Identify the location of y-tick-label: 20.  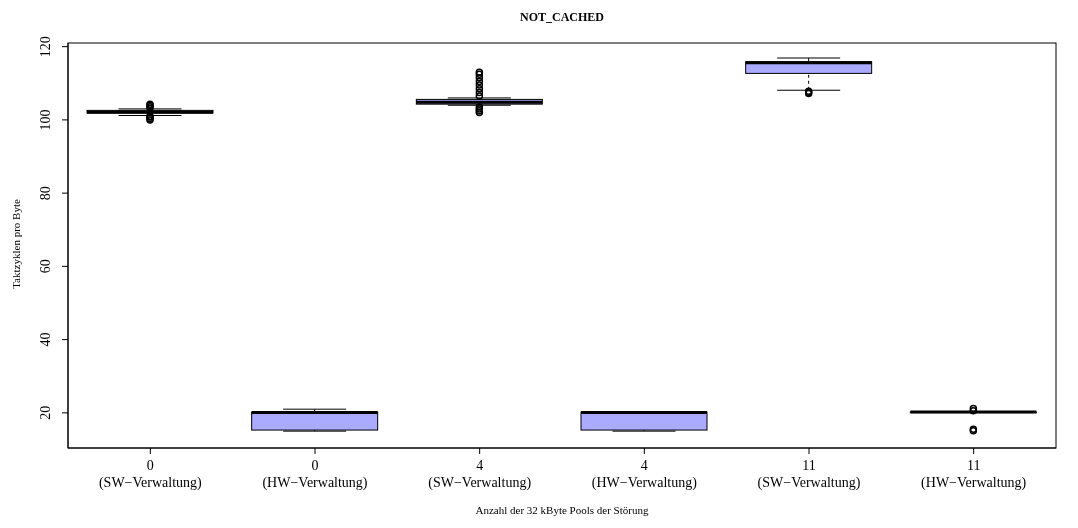
(45, 412).